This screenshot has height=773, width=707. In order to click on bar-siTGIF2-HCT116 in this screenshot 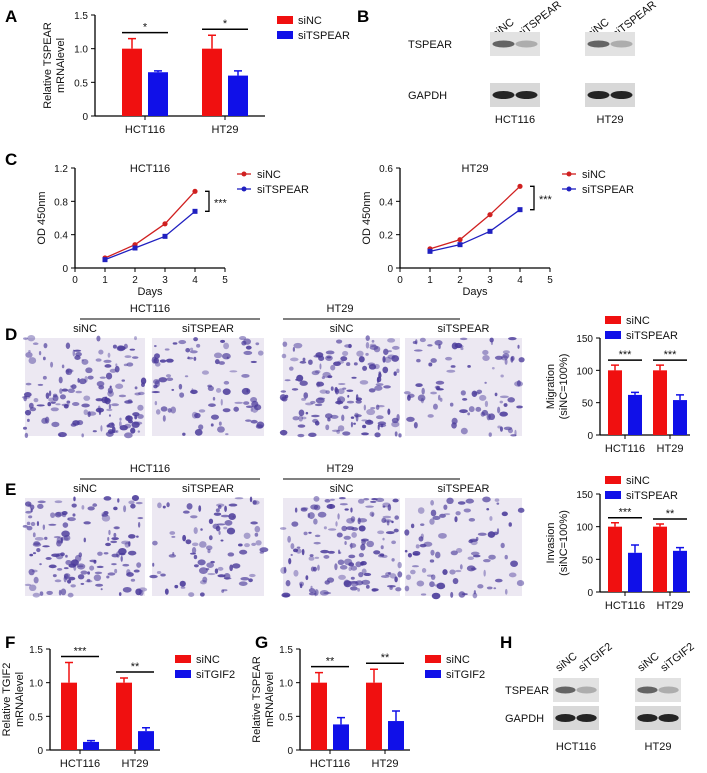, I will do `click(91, 745)`.